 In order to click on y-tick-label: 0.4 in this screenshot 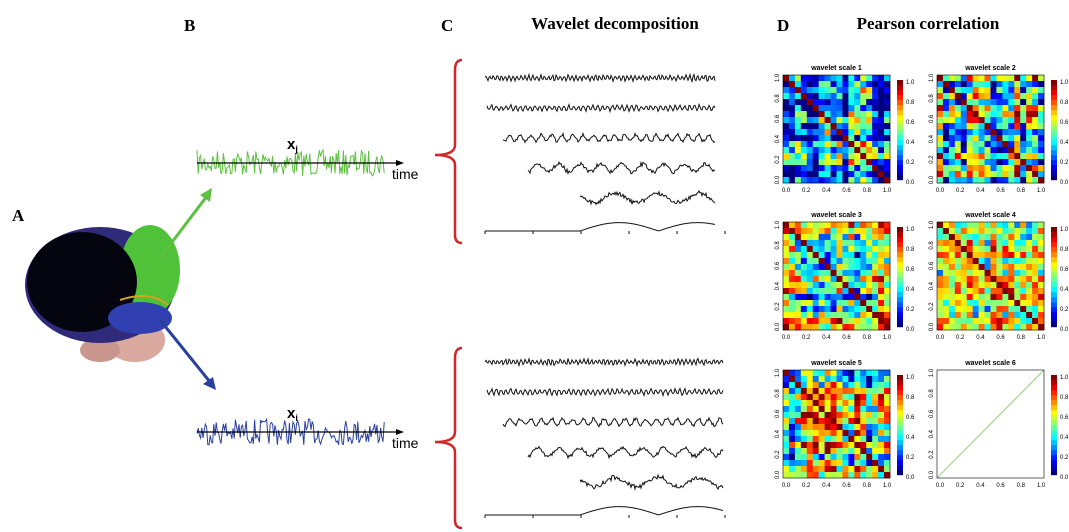, I will do `click(932, 285)`.